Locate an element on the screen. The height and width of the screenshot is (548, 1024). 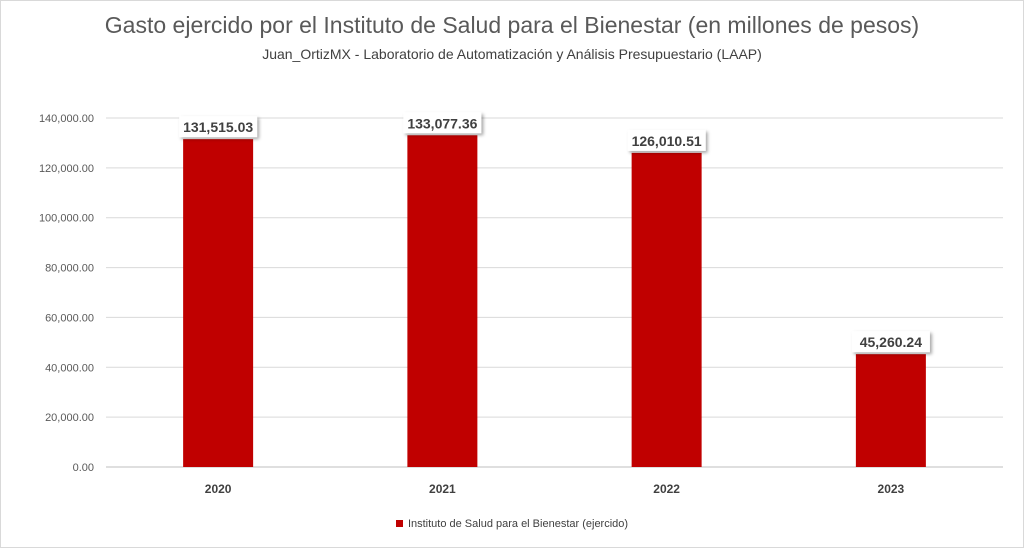
data-label: 45,260.24 is located at coordinates (891, 342).